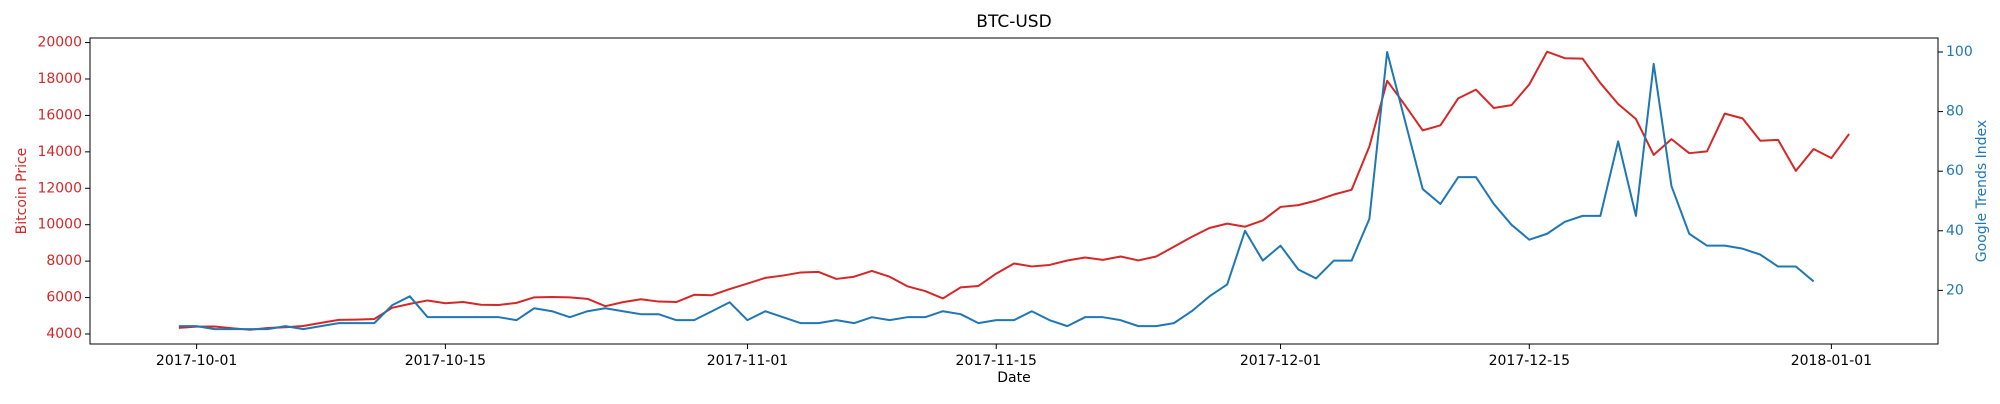 This screenshot has height=404, width=2000. I want to click on chart-title: BTC-USD, so click(1013, 22).